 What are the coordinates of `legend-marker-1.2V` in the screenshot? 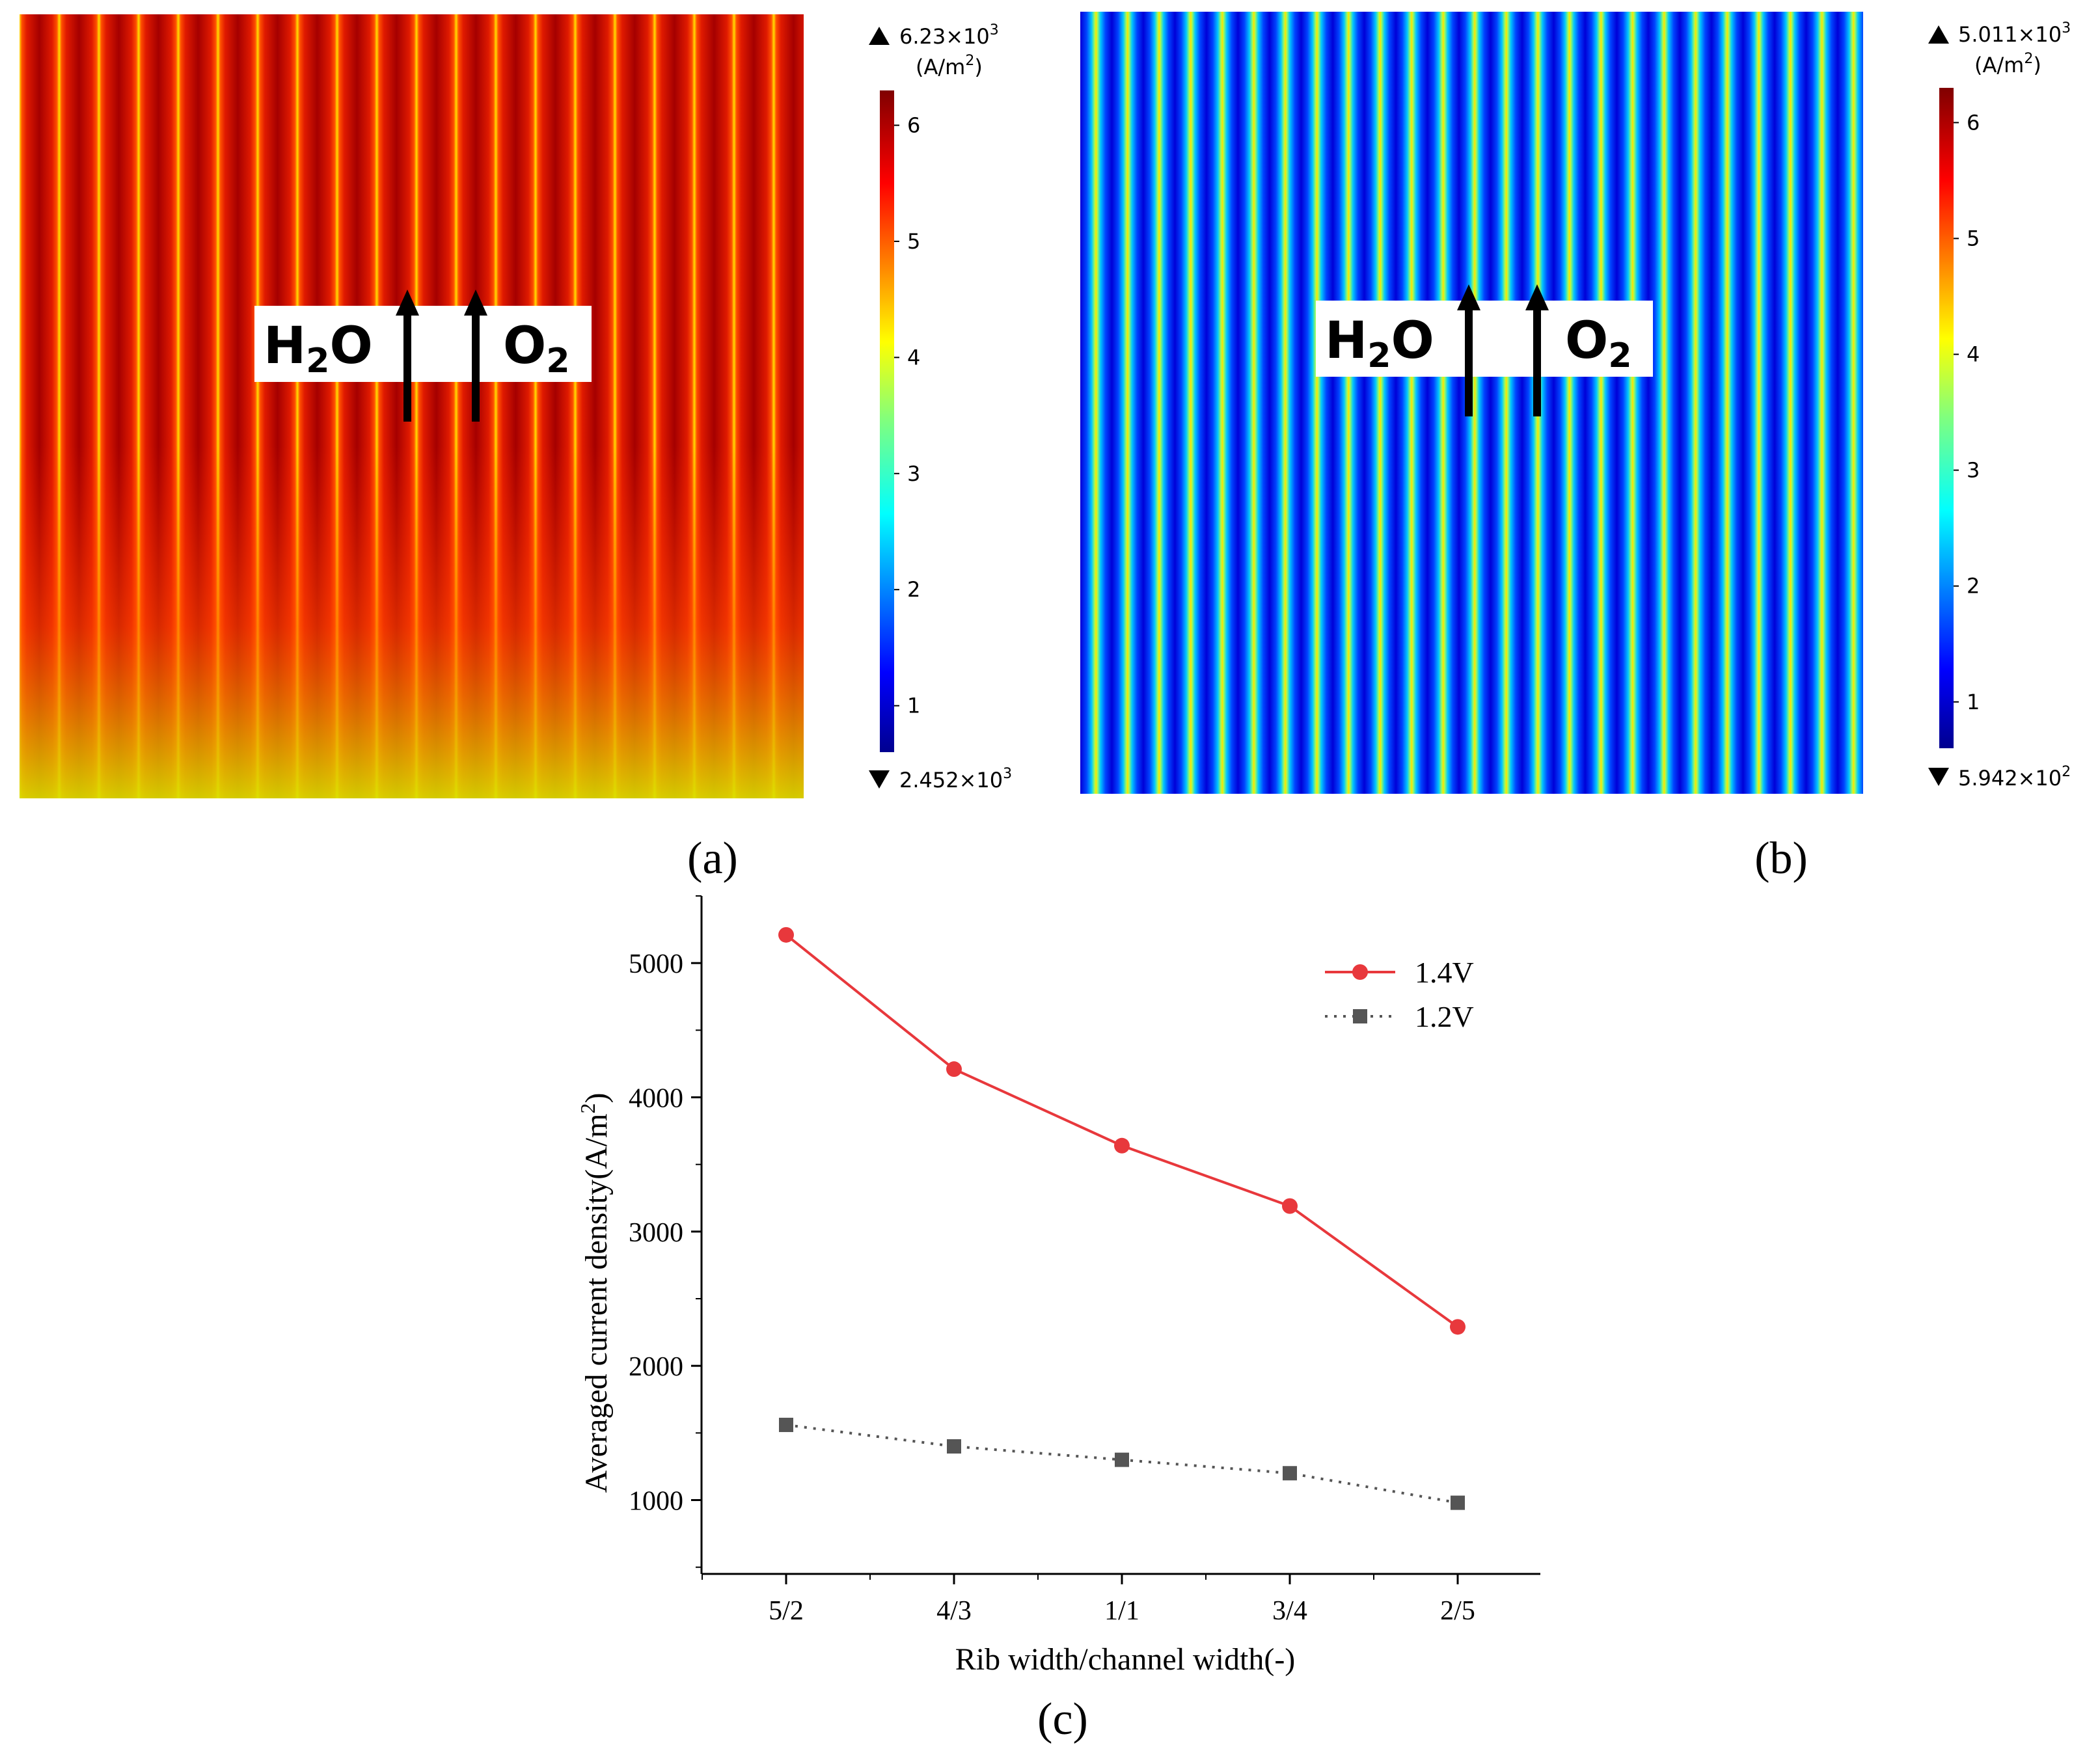 It's located at (1360, 1016).